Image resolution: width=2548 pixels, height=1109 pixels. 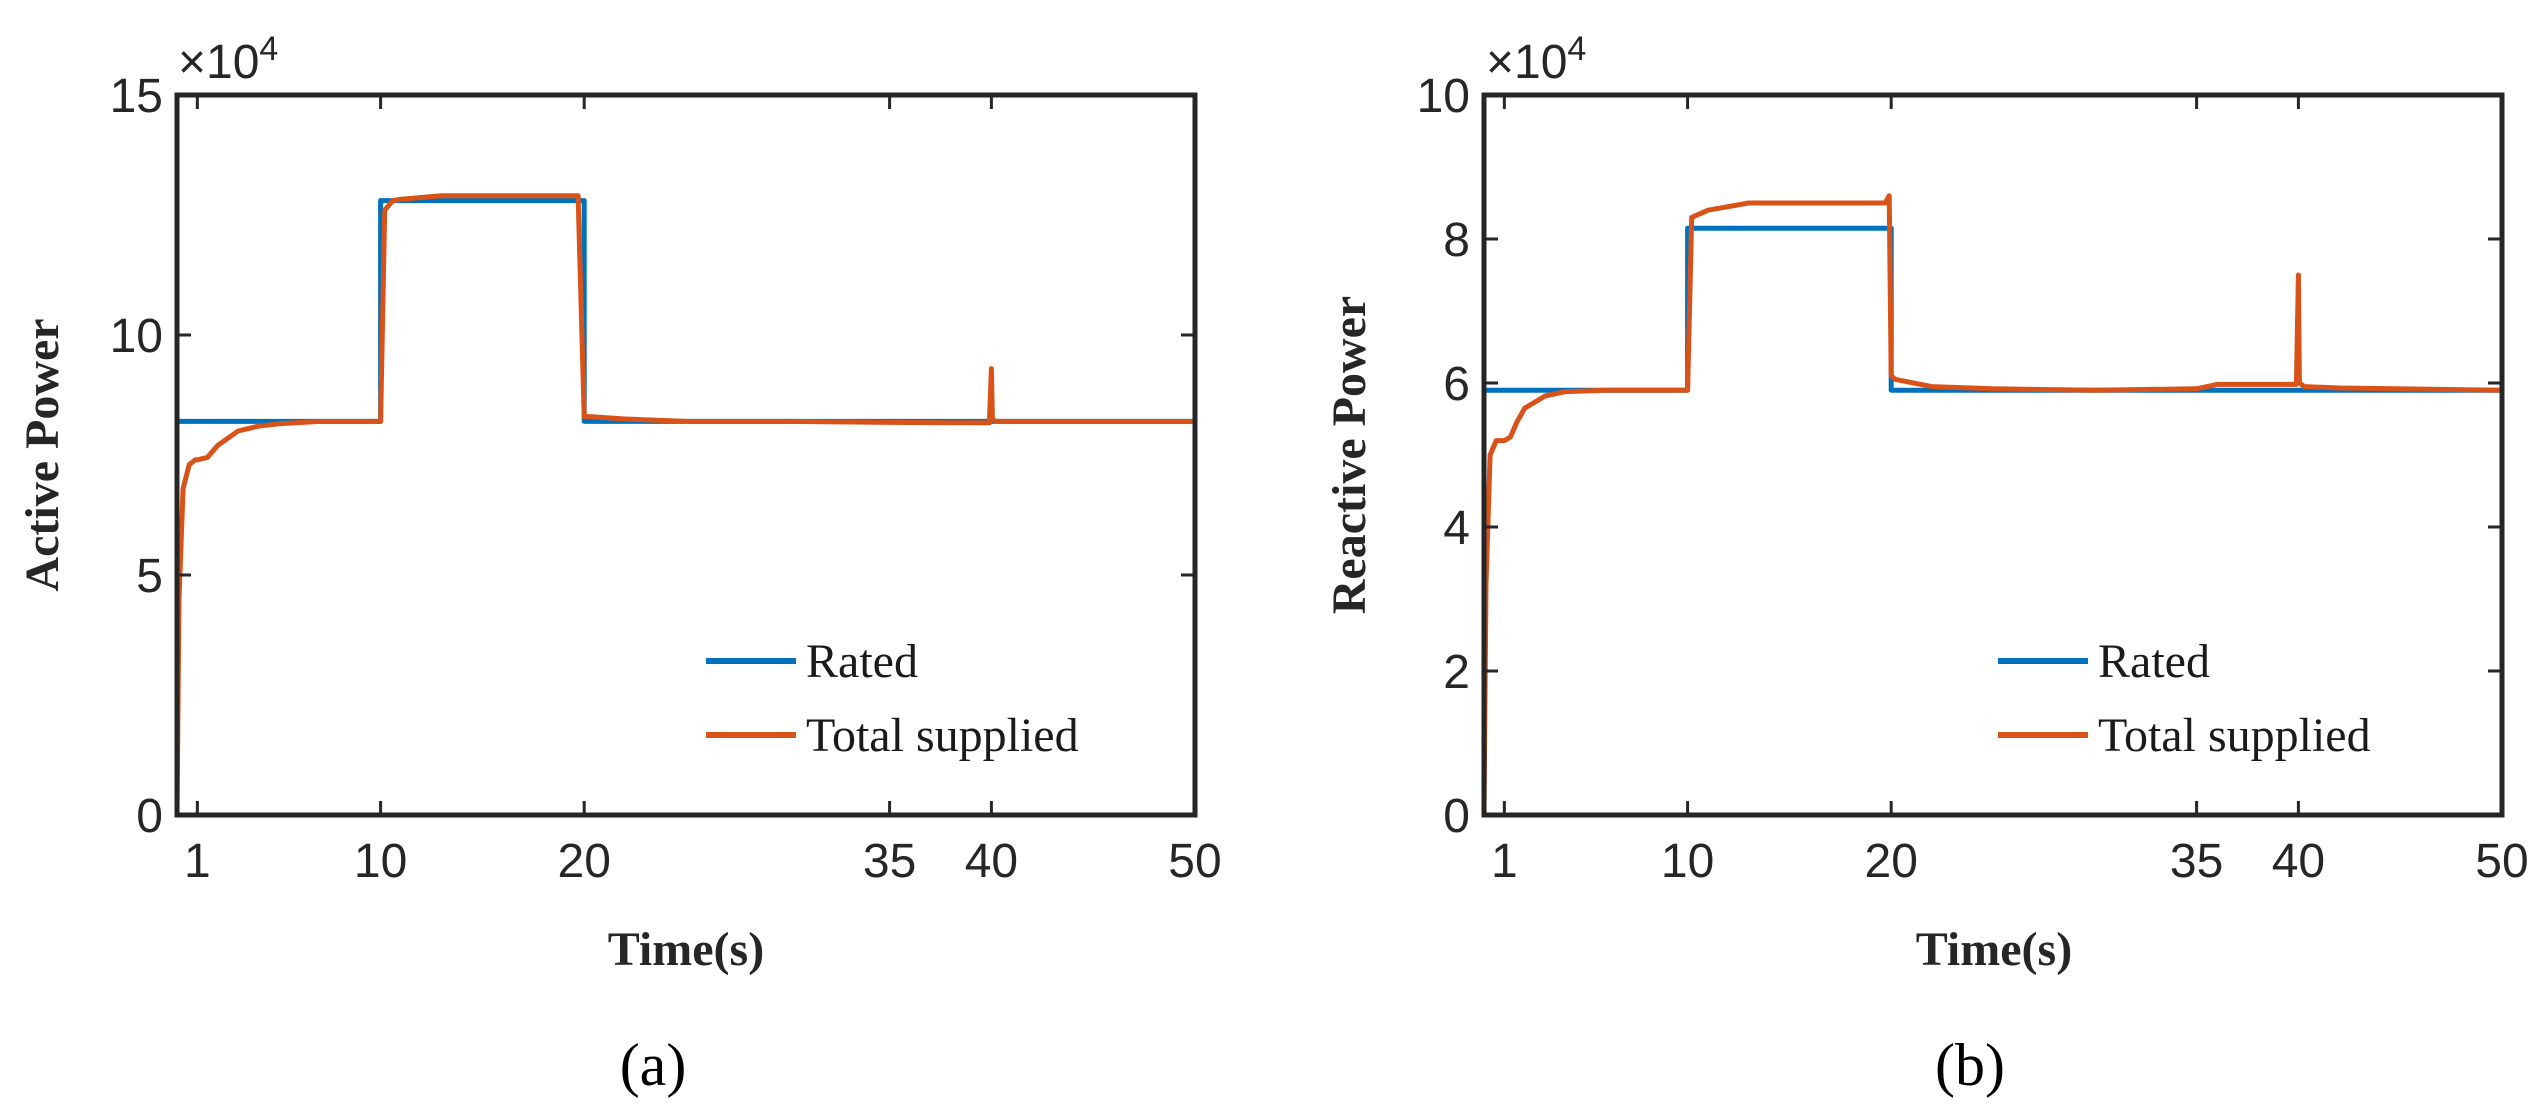 What do you see at coordinates (136, 96) in the screenshot?
I see `y-tick-label-a-3: 15` at bounding box center [136, 96].